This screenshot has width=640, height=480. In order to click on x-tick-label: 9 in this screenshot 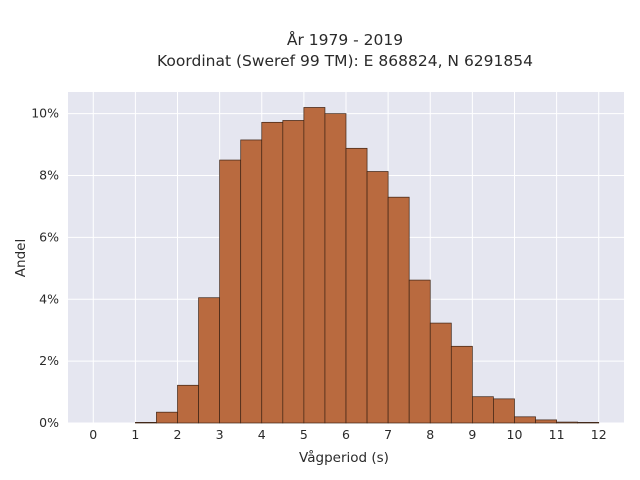, I will do `click(472, 434)`.